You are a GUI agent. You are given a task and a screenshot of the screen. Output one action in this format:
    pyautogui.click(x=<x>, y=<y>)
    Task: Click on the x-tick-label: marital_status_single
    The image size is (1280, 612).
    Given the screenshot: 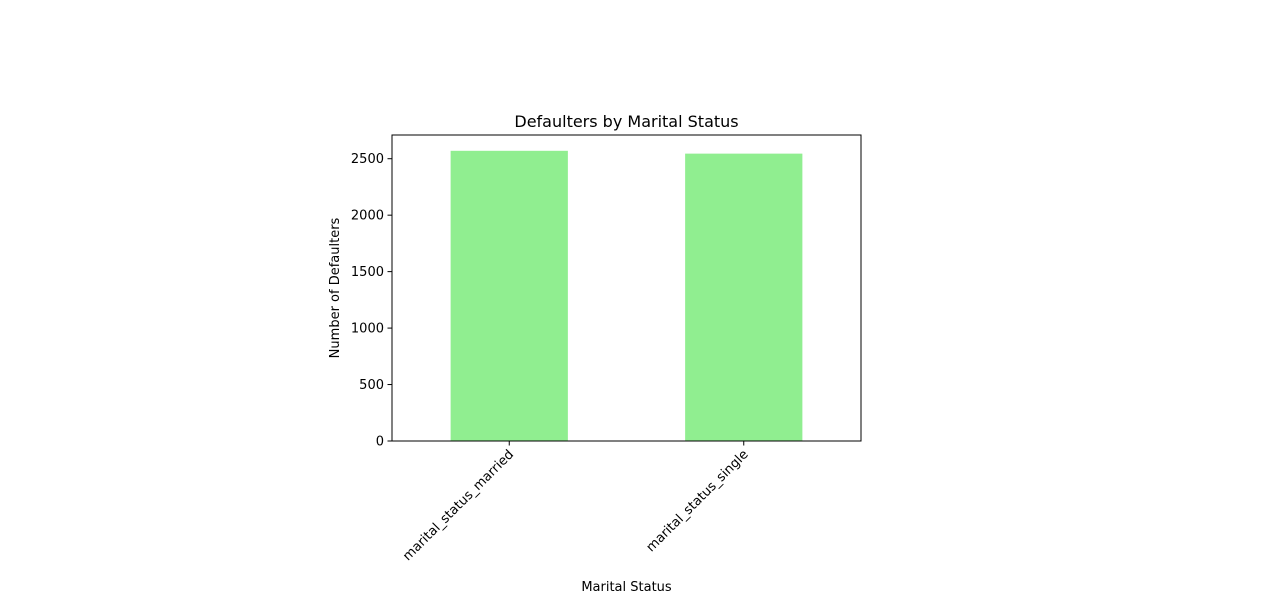 What is the action you would take?
    pyautogui.click(x=698, y=501)
    